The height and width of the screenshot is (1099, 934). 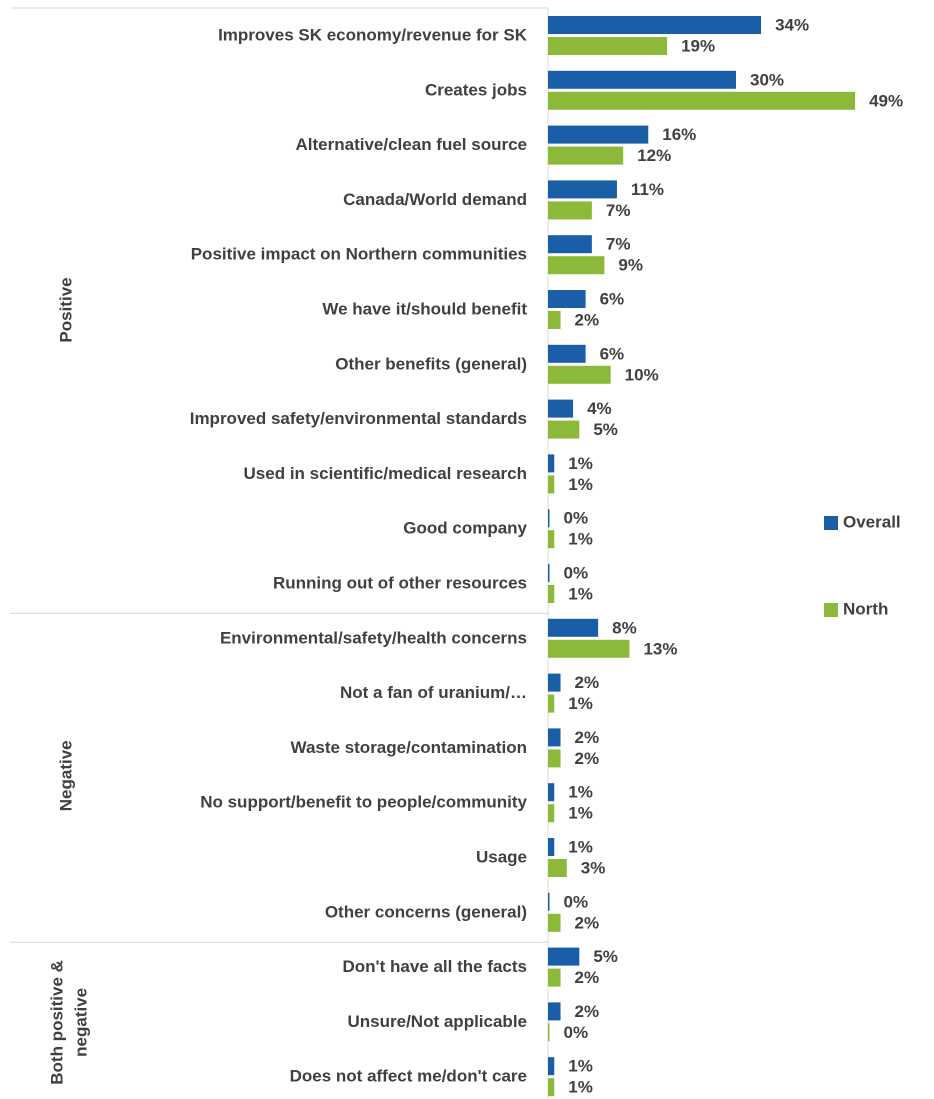 I want to click on legend-label: Overall, so click(x=872, y=521).